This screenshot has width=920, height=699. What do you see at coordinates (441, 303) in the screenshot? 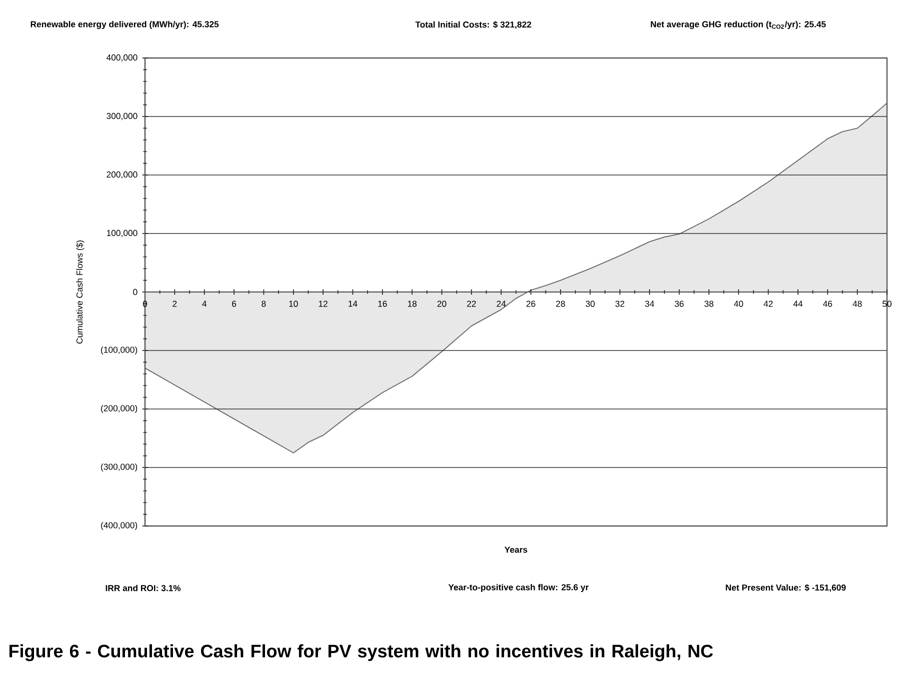
I see `x-tick-label: 20` at bounding box center [441, 303].